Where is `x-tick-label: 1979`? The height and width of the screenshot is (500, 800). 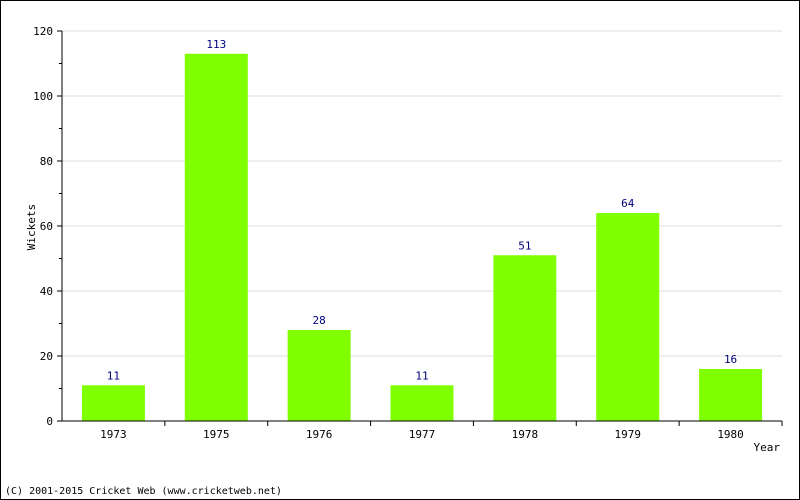
x-tick-label: 1979 is located at coordinates (627, 434).